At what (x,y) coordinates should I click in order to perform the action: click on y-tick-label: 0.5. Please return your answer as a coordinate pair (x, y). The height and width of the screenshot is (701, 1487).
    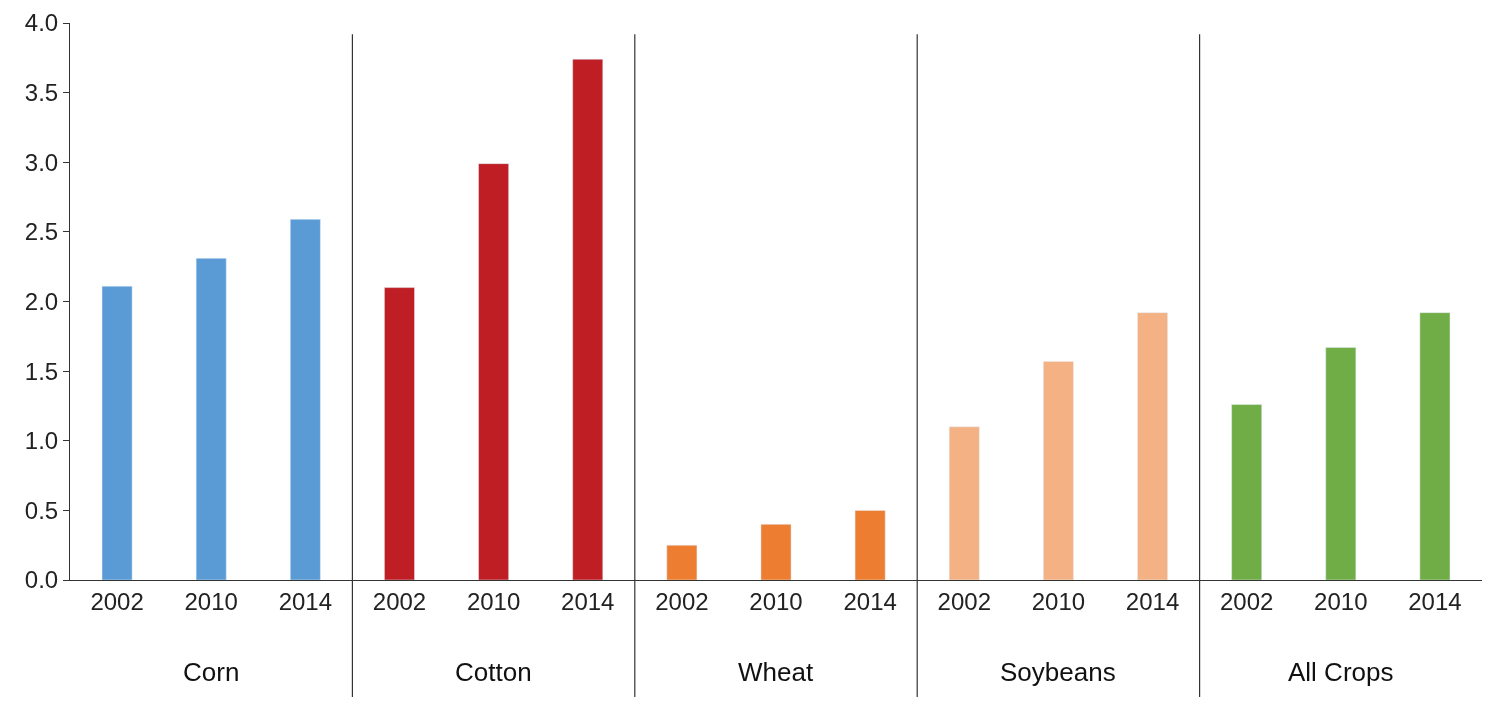
    Looking at the image, I should click on (41, 510).